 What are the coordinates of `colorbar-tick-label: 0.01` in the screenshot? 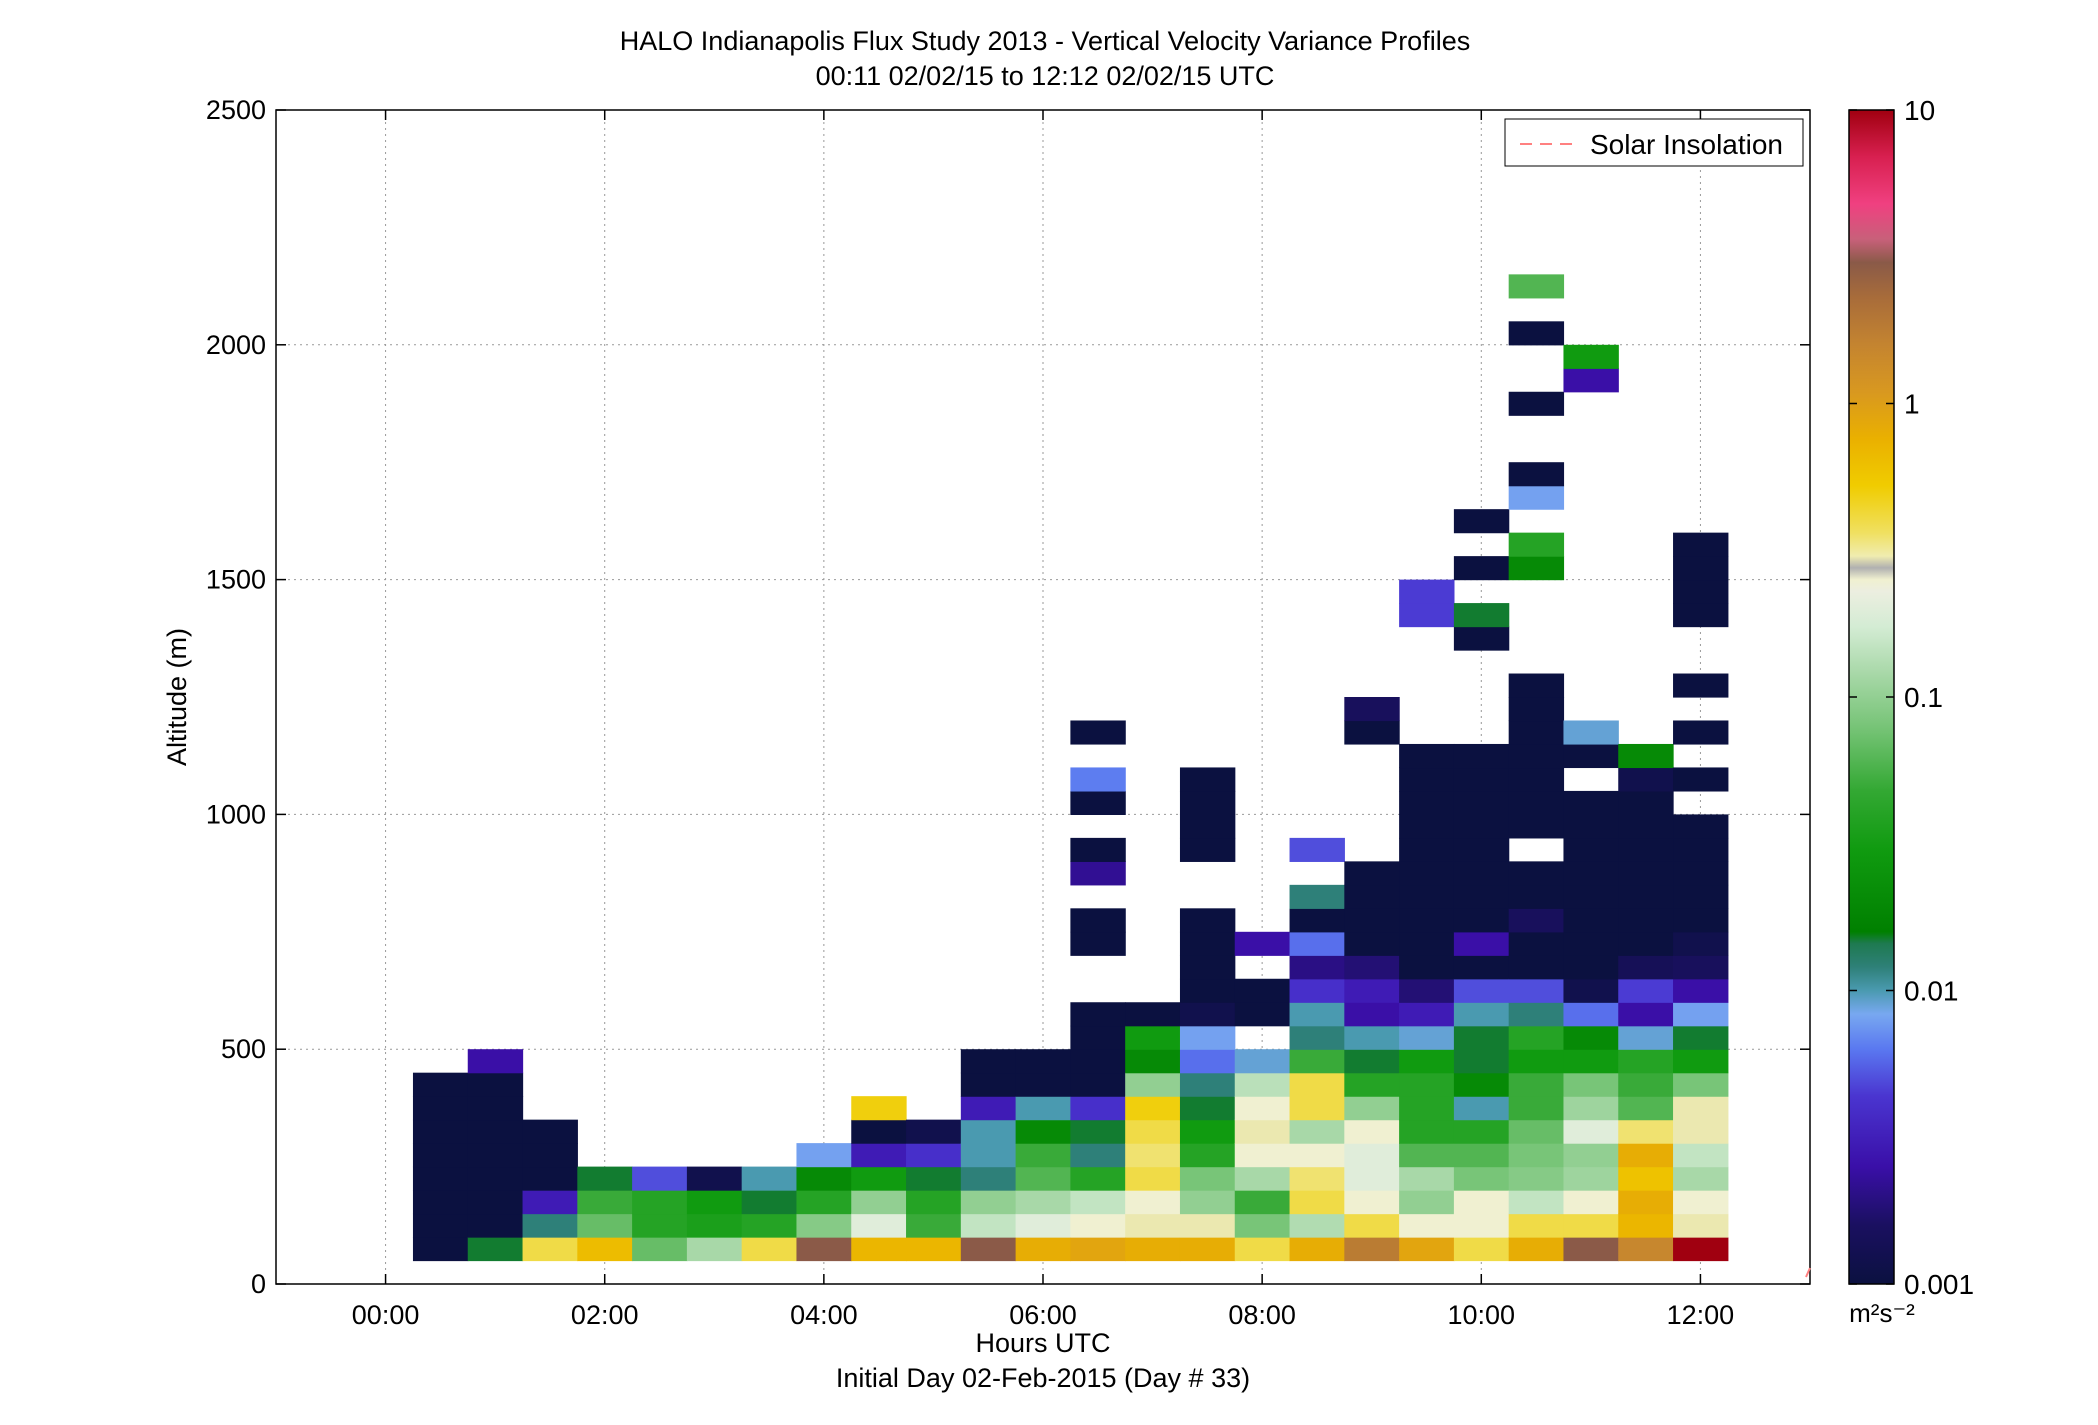 It's located at (1931, 991).